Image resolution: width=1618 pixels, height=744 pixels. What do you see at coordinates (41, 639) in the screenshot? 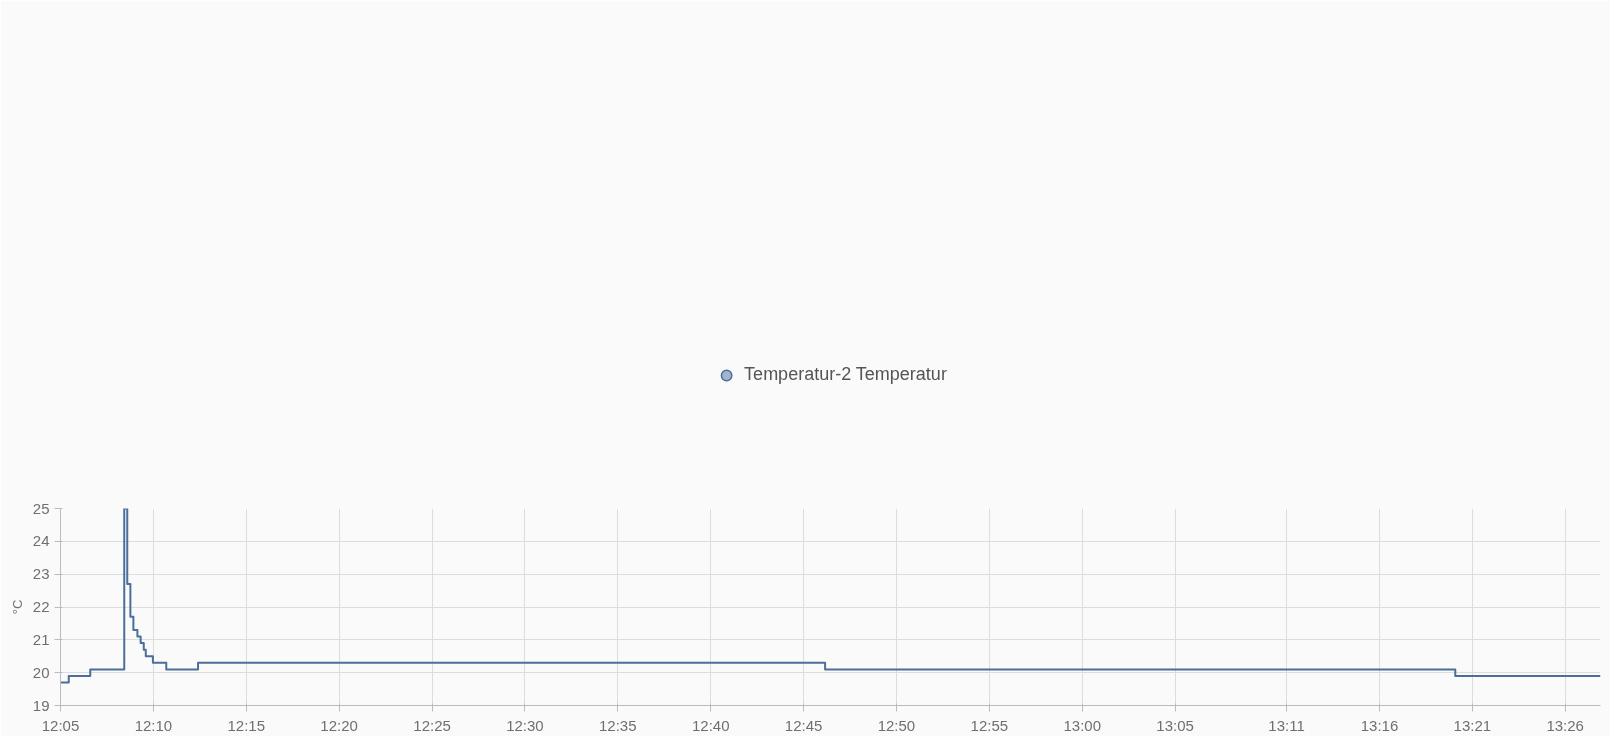
I see `y-tick-label: 21` at bounding box center [41, 639].